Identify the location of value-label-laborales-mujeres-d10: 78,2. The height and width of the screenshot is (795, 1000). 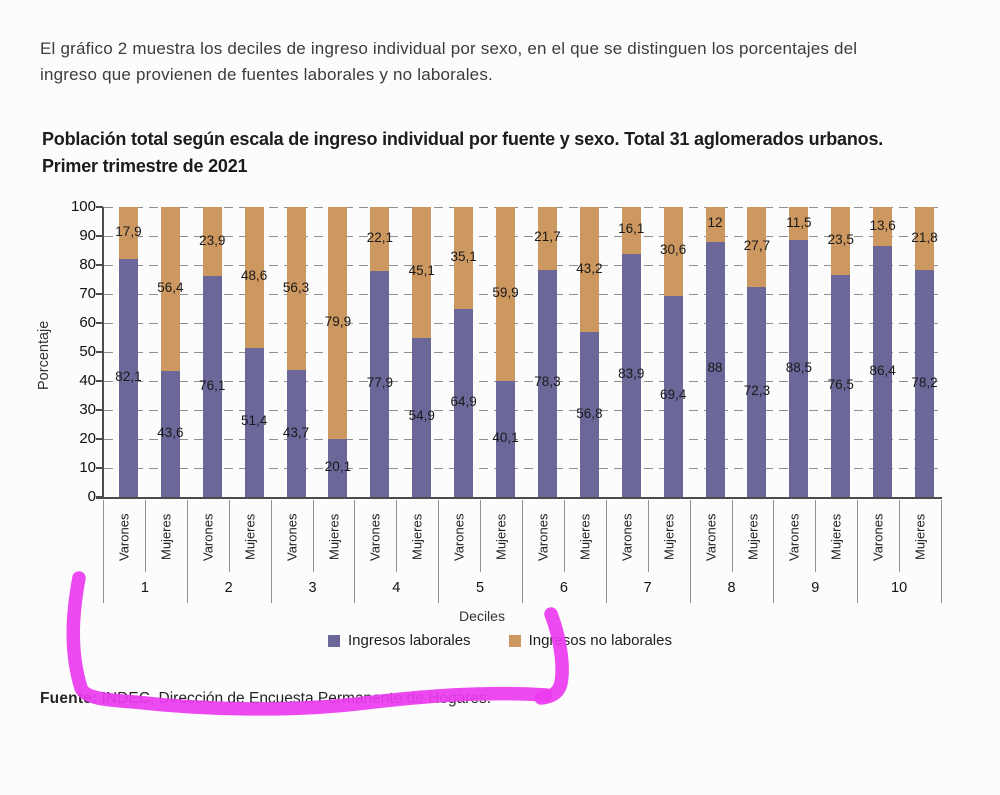
(924, 382).